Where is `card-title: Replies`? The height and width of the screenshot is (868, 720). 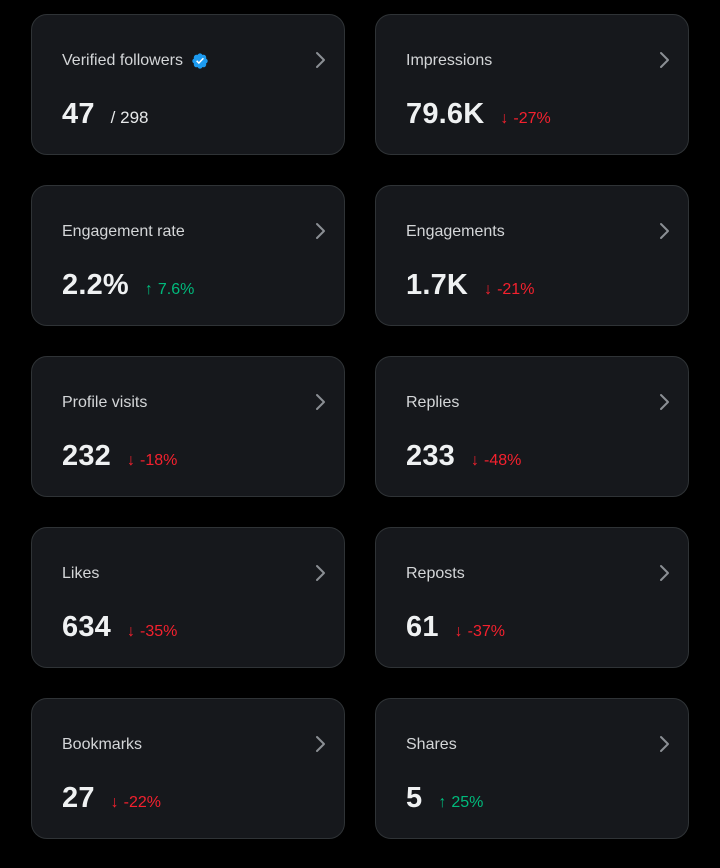
card-title: Replies is located at coordinates (433, 402).